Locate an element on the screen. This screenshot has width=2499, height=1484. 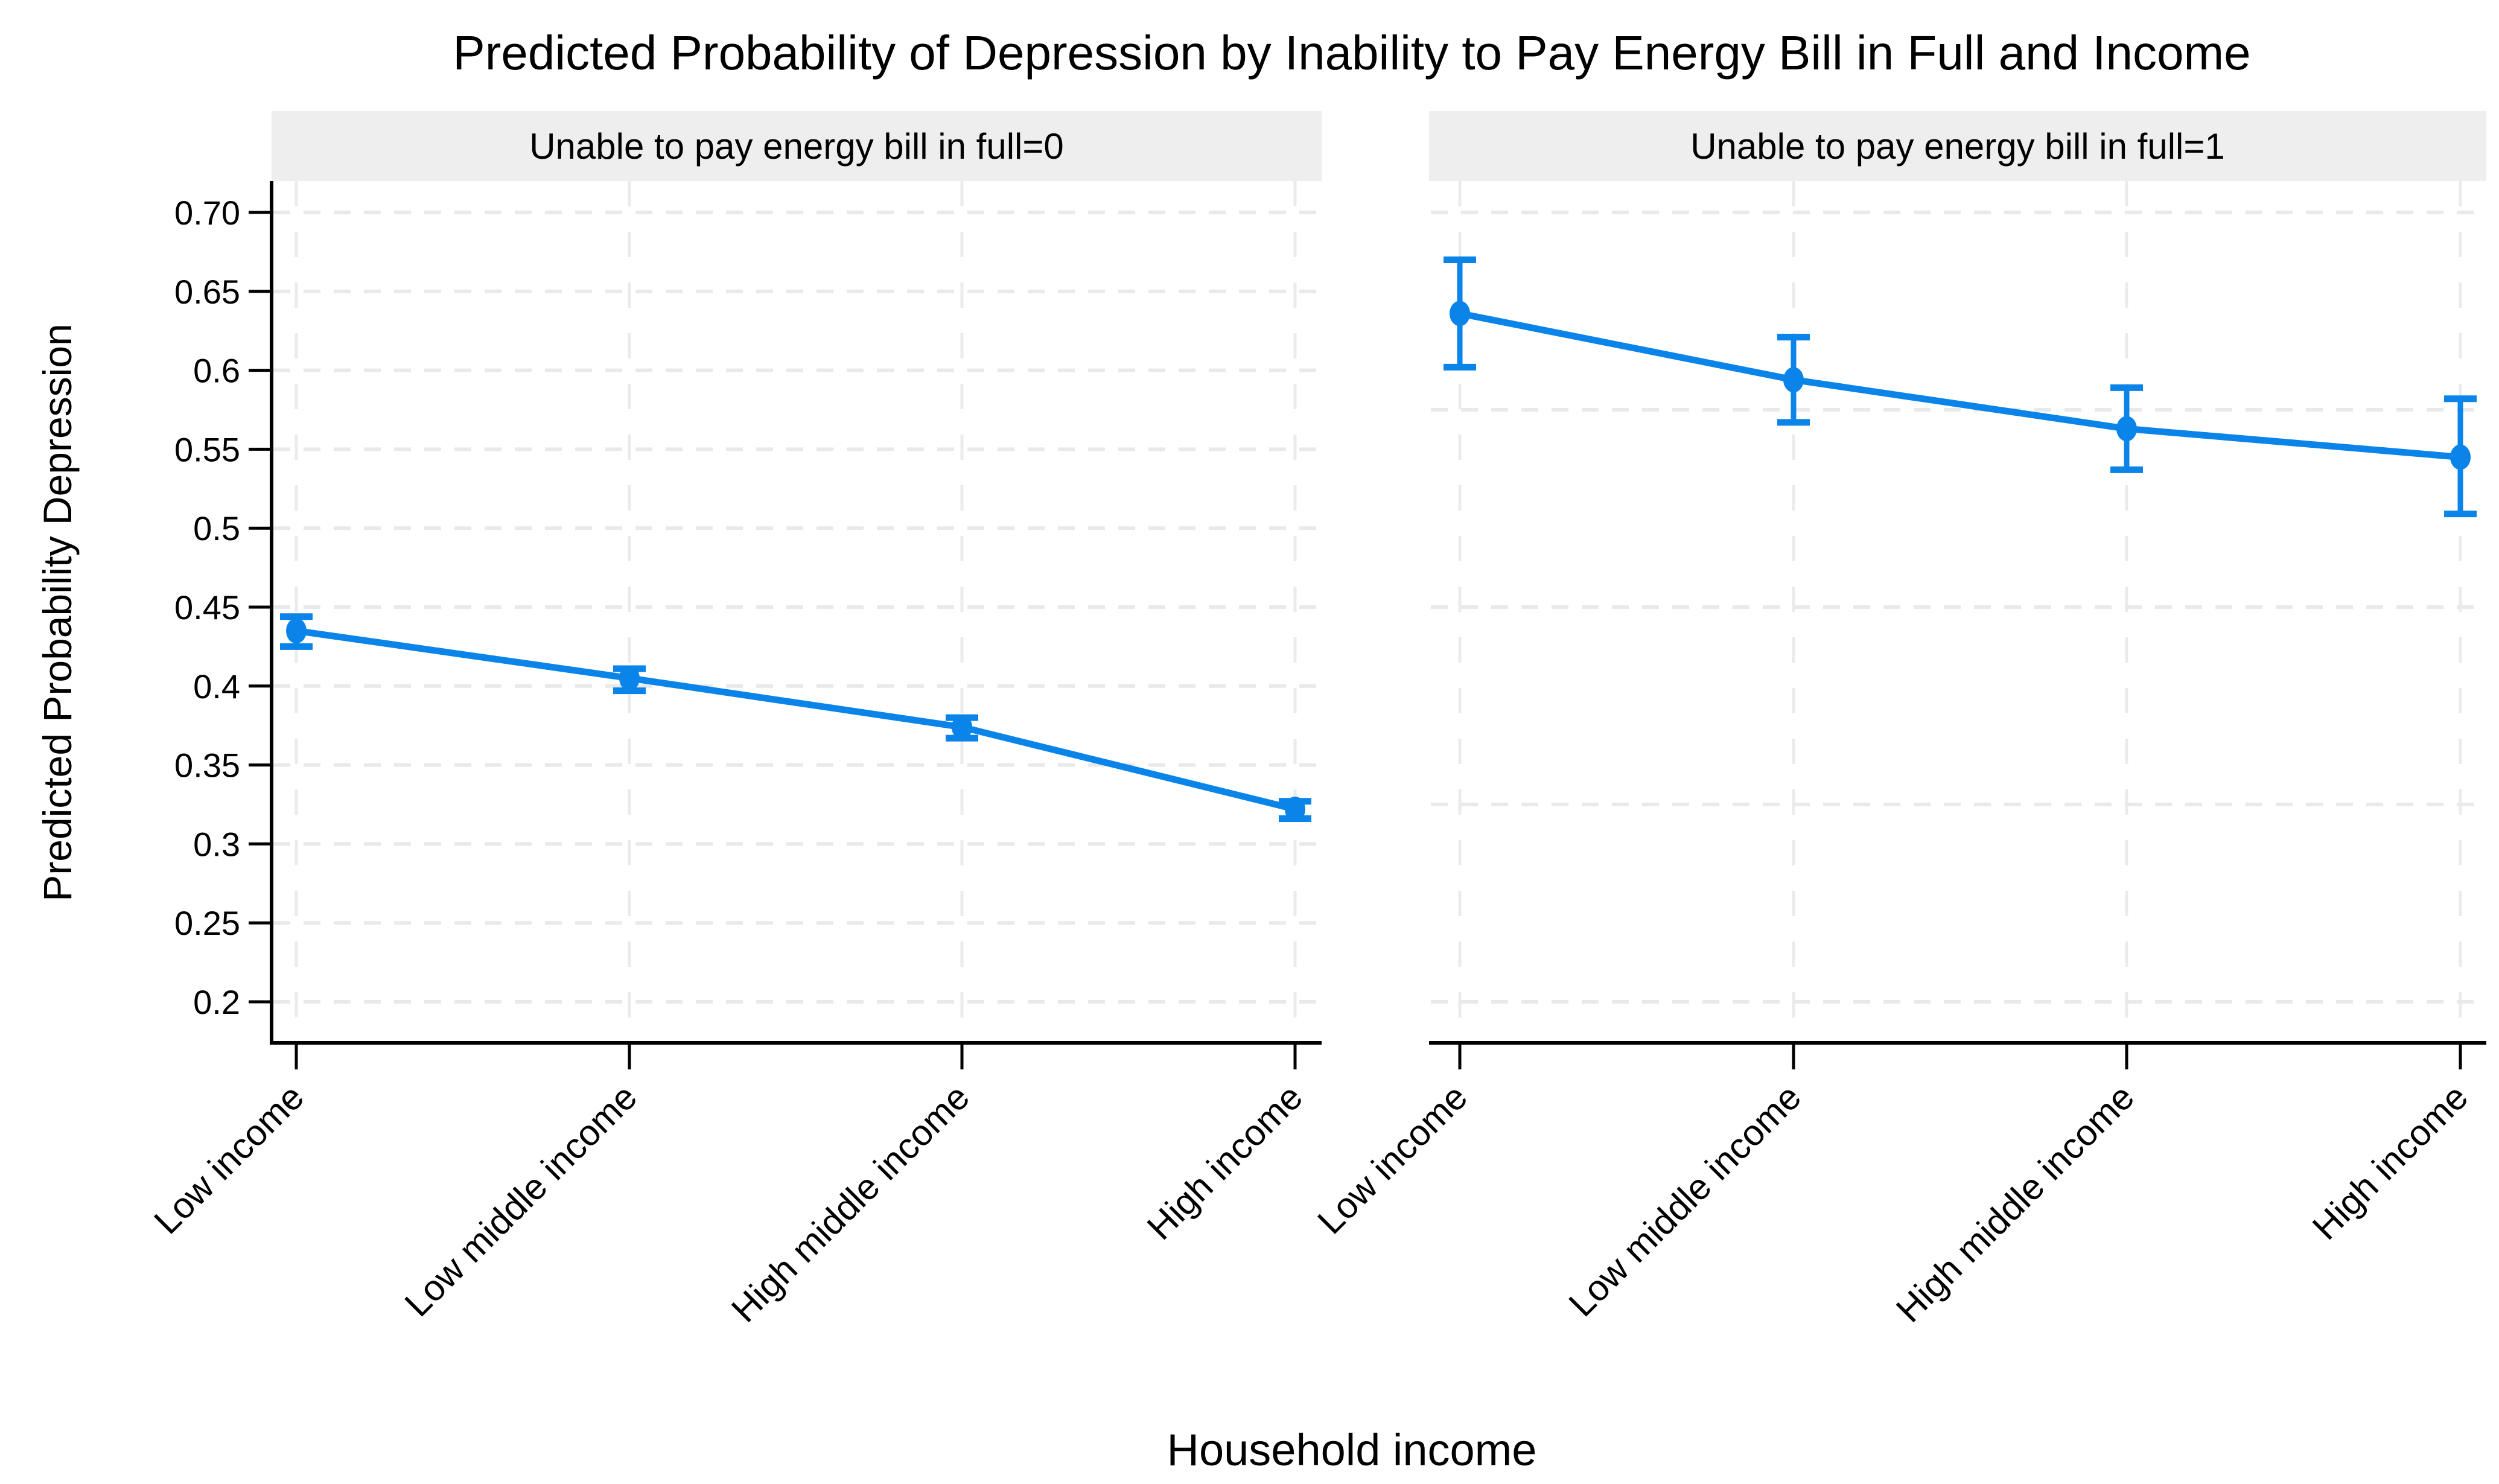
x-axis-title: Household income is located at coordinates (1352, 1450).